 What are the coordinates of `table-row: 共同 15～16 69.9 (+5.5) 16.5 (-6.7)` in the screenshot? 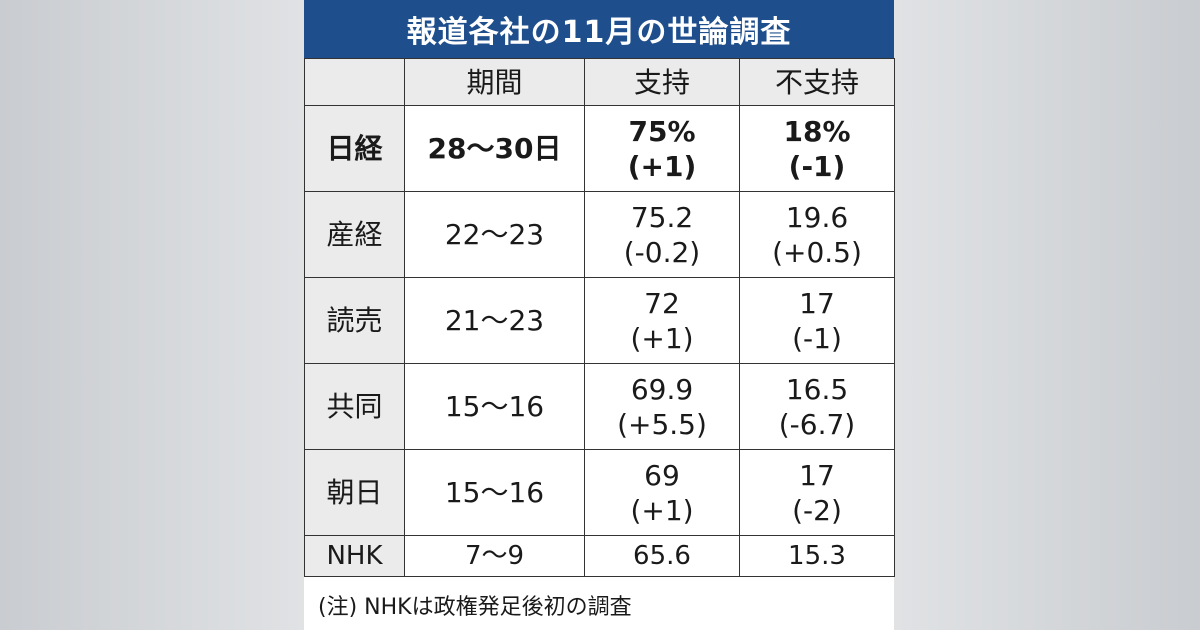 It's located at (599, 406).